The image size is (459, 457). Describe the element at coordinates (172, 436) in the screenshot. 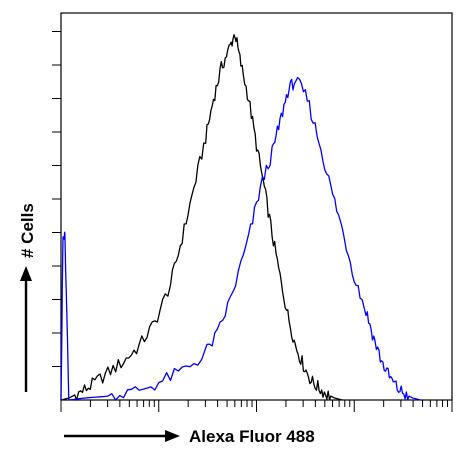

I see `x-axis-arrowhead` at that location.